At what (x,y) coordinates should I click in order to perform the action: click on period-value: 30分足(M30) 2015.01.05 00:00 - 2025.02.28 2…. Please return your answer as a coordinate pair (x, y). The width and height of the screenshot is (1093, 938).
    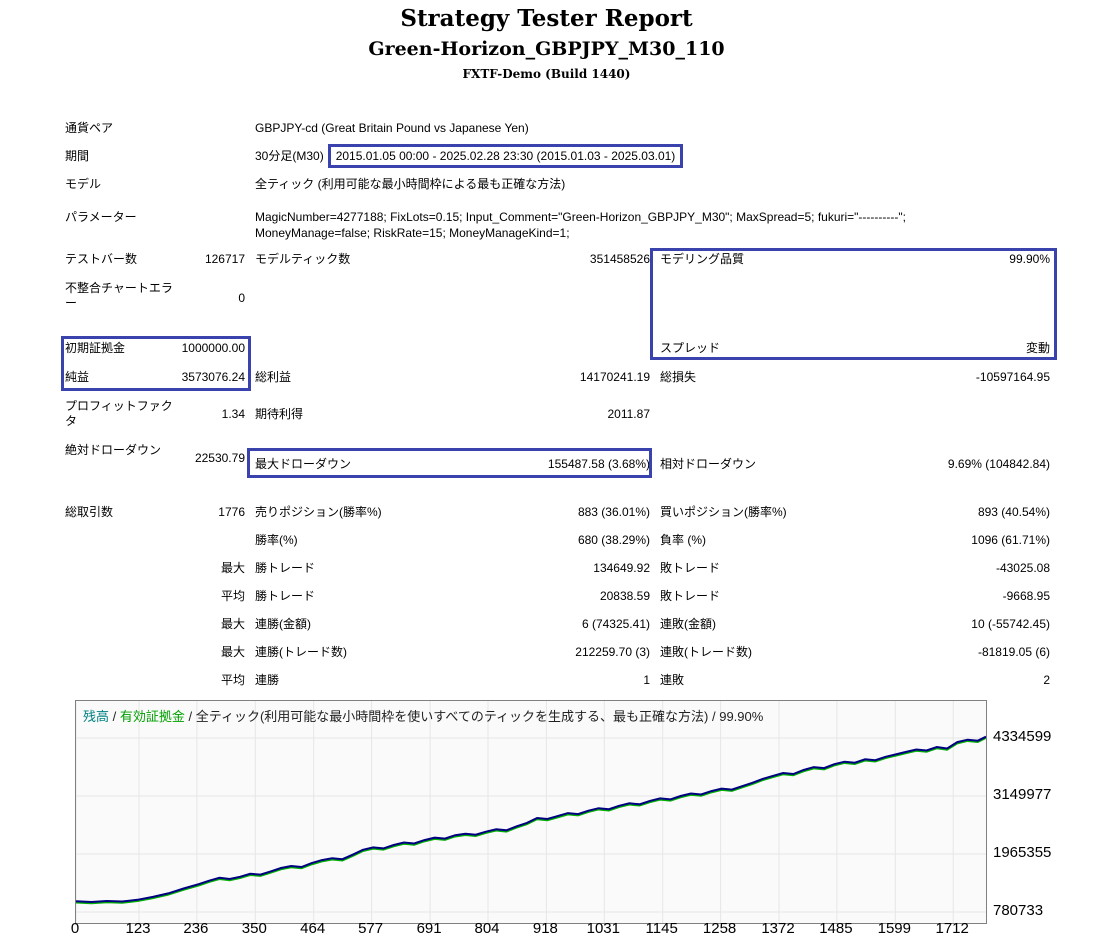
    Looking at the image, I should click on (469, 156).